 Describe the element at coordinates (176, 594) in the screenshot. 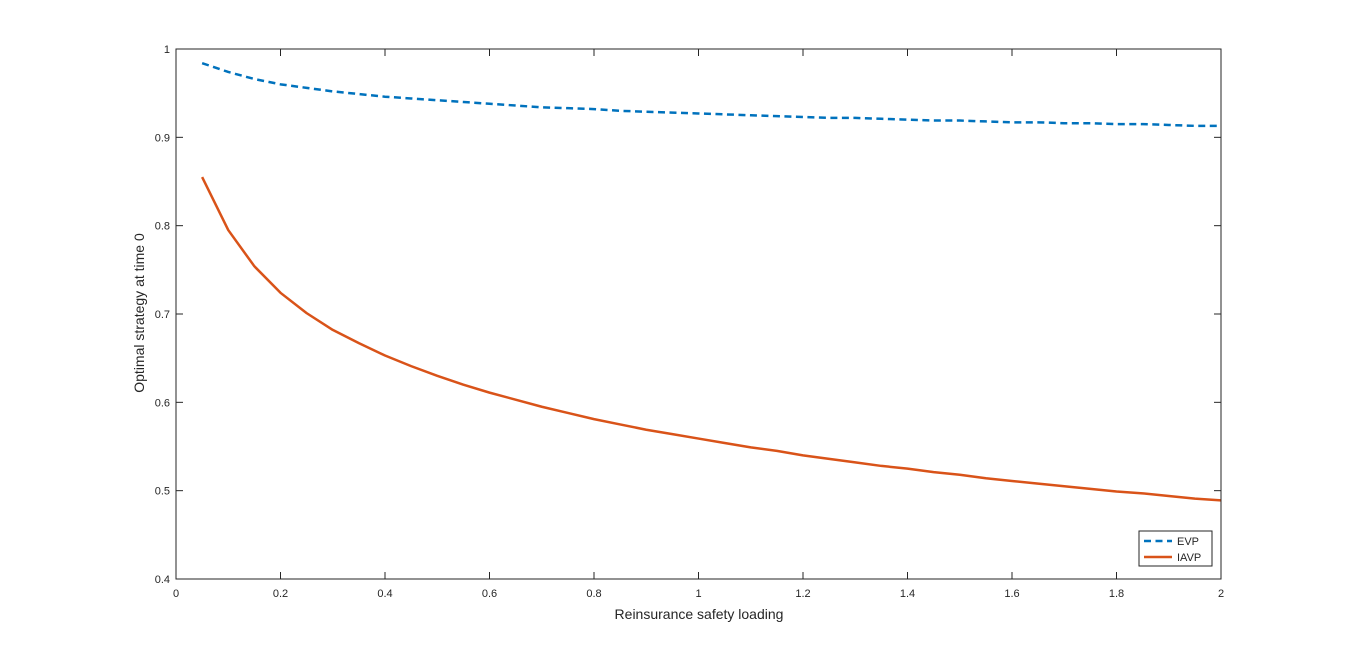

I see `x-tick-label: 0` at that location.